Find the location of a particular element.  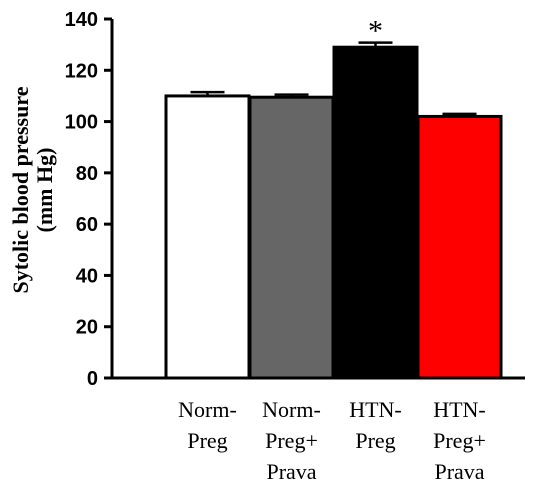

y-axis: 0 20 40 60 80 100 120 140 is located at coordinates (89, 199).